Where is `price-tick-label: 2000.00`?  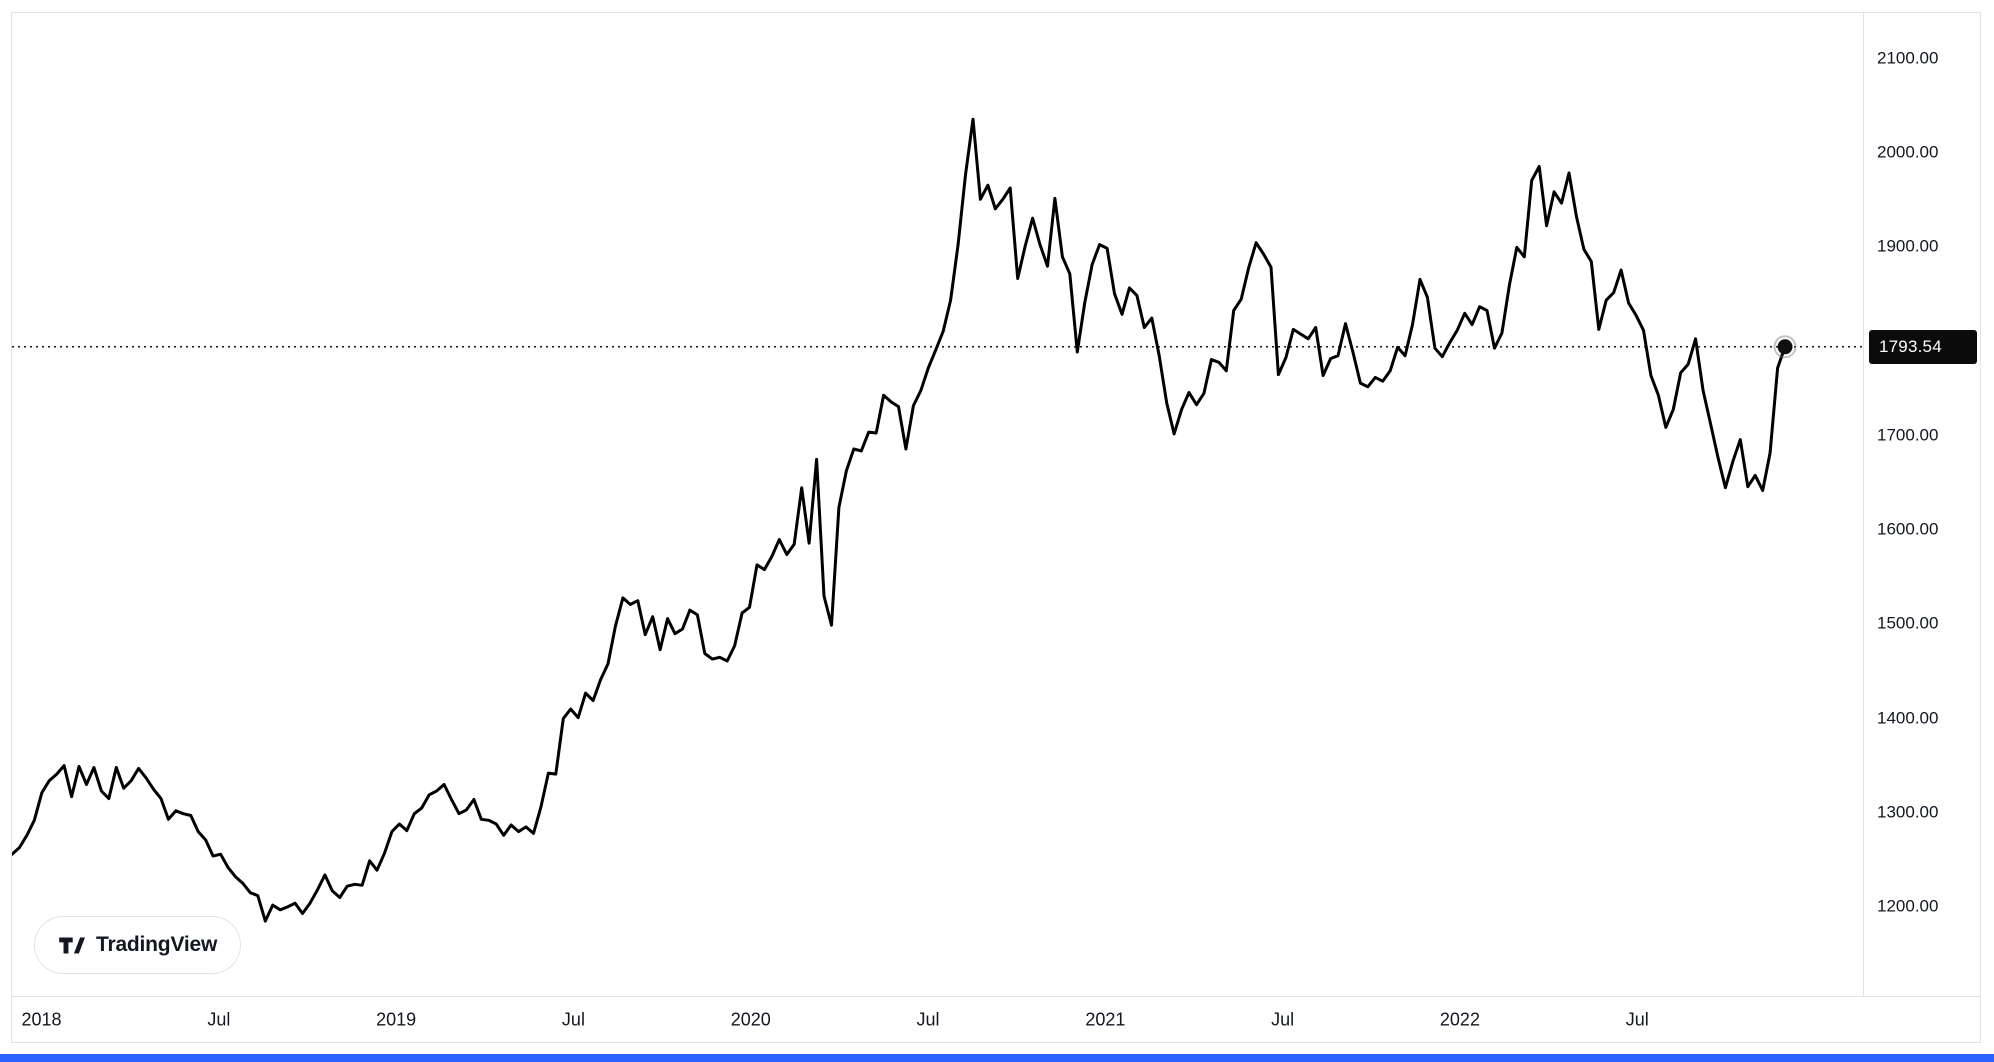 price-tick-label: 2000.00 is located at coordinates (1908, 152).